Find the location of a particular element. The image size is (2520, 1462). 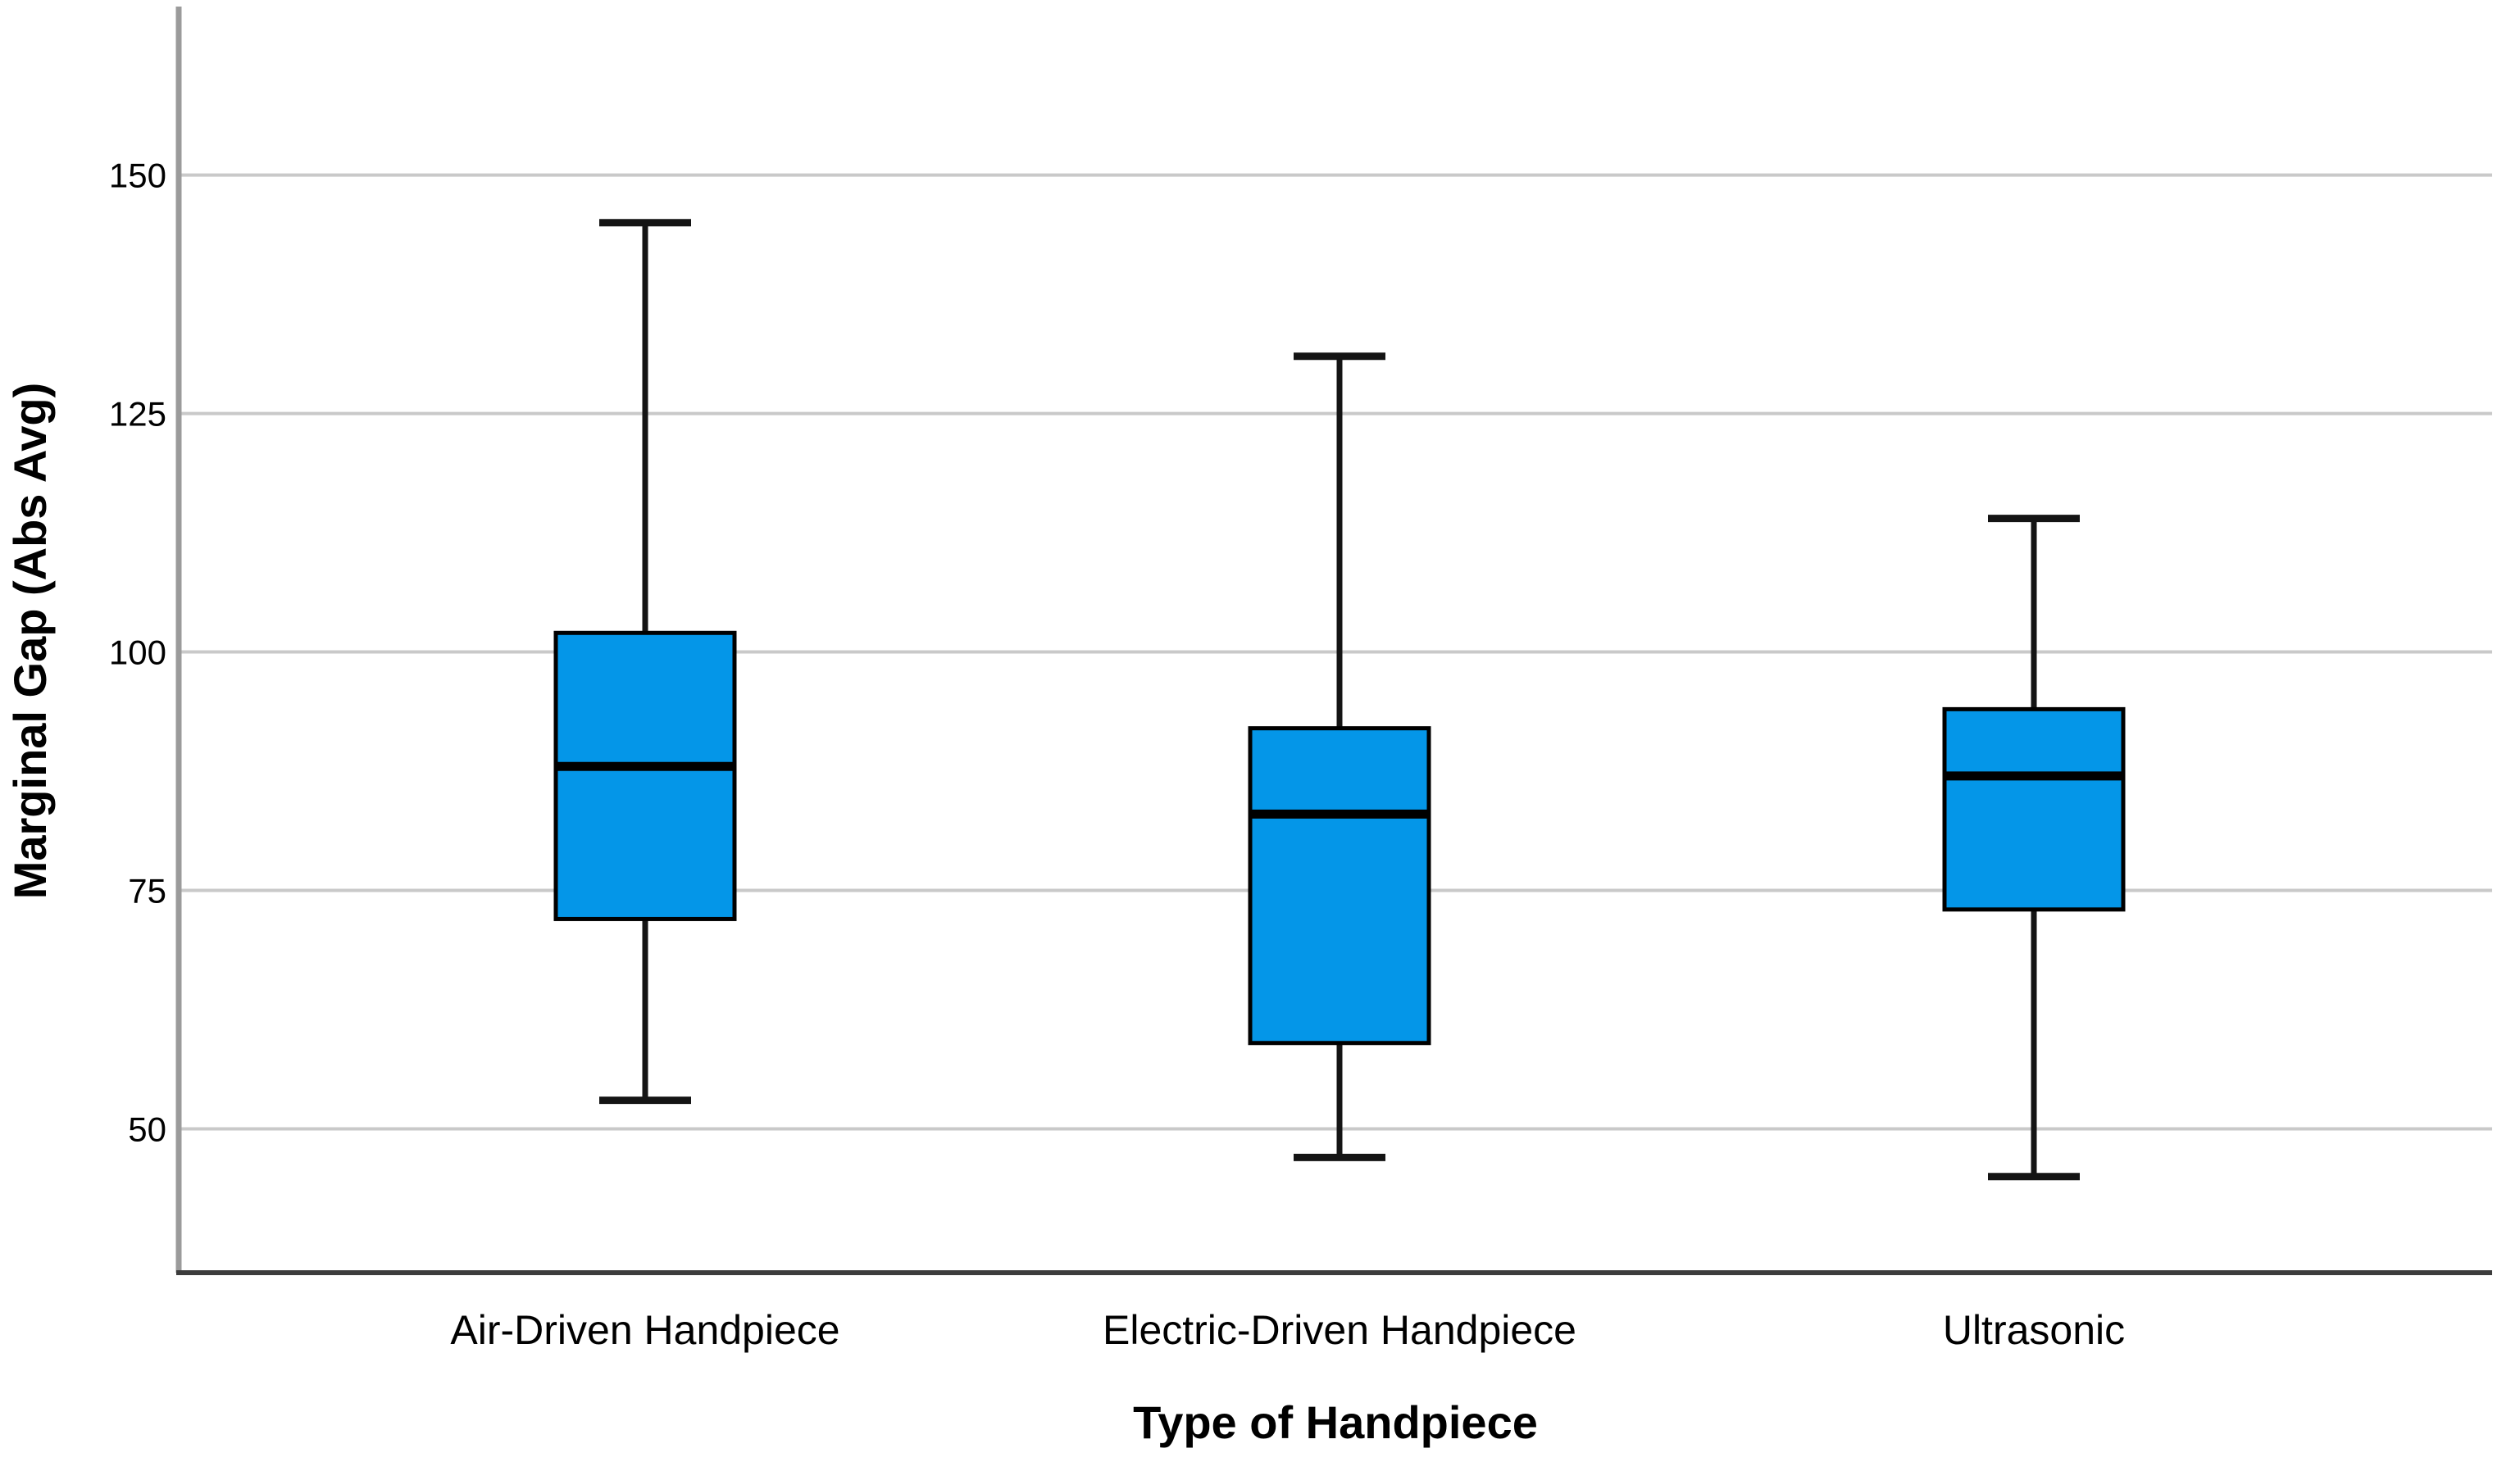

x-category-label-3: Ultrasonic is located at coordinates (2034, 1330).